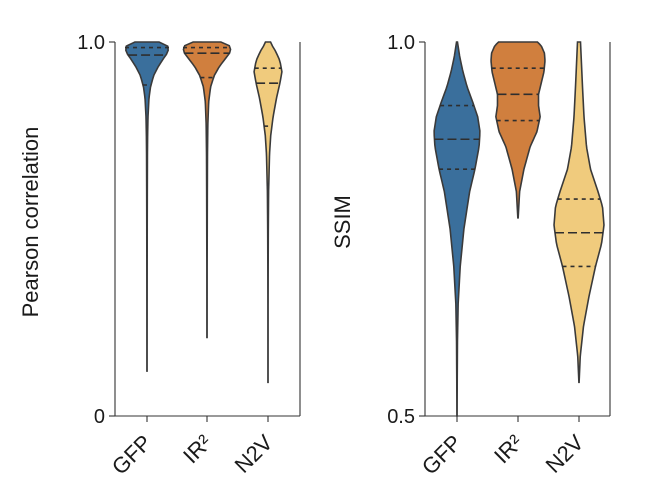  What do you see at coordinates (99, 417) in the screenshot?
I see `y-tick-label: 0` at bounding box center [99, 417].